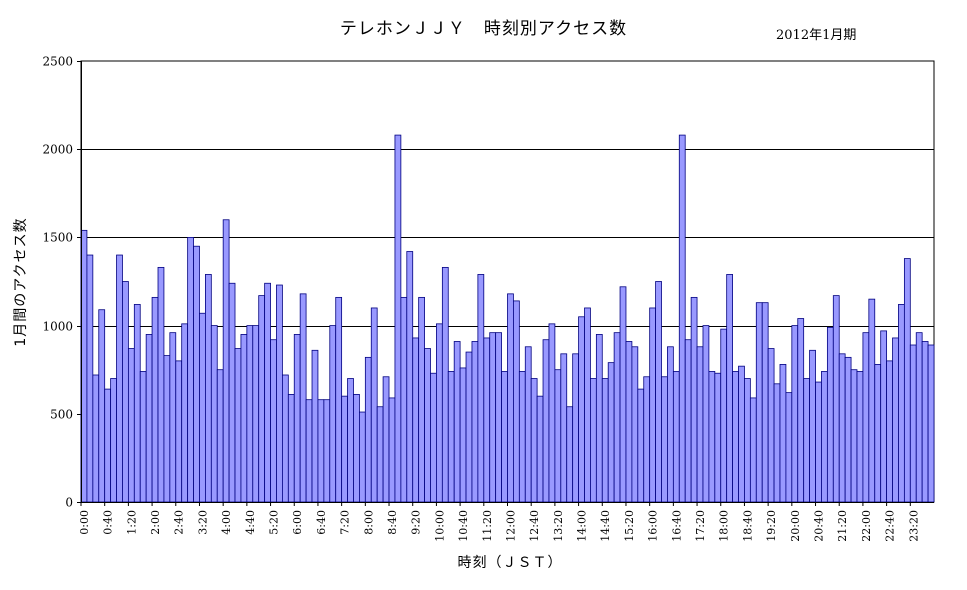 Image resolution: width=967 pixels, height=590 pixels. I want to click on x-tick-label: 8:40, so click(392, 522).